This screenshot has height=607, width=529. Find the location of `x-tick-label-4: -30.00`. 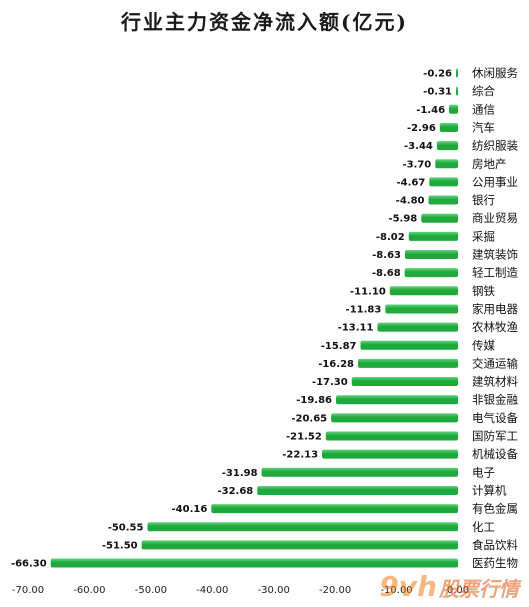

x-tick-label-4: -30.00 is located at coordinates (274, 590).